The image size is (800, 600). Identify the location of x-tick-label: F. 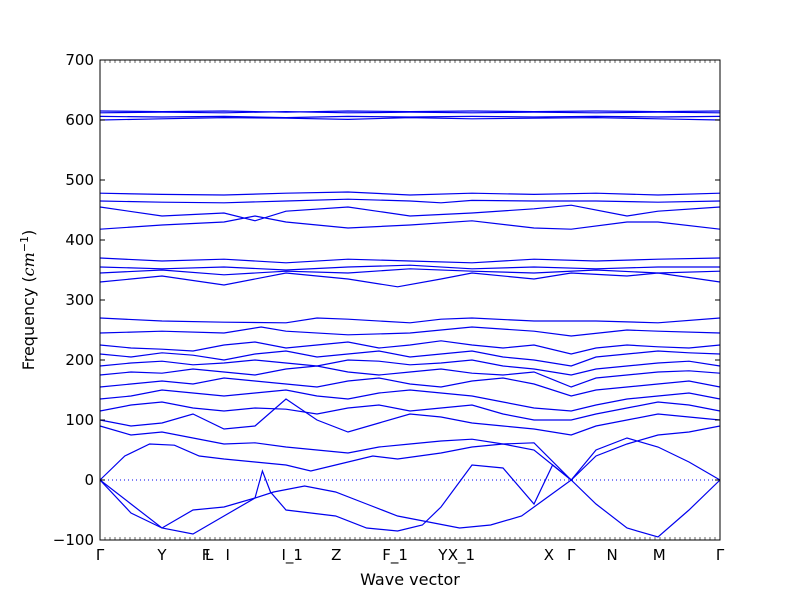
(206, 555).